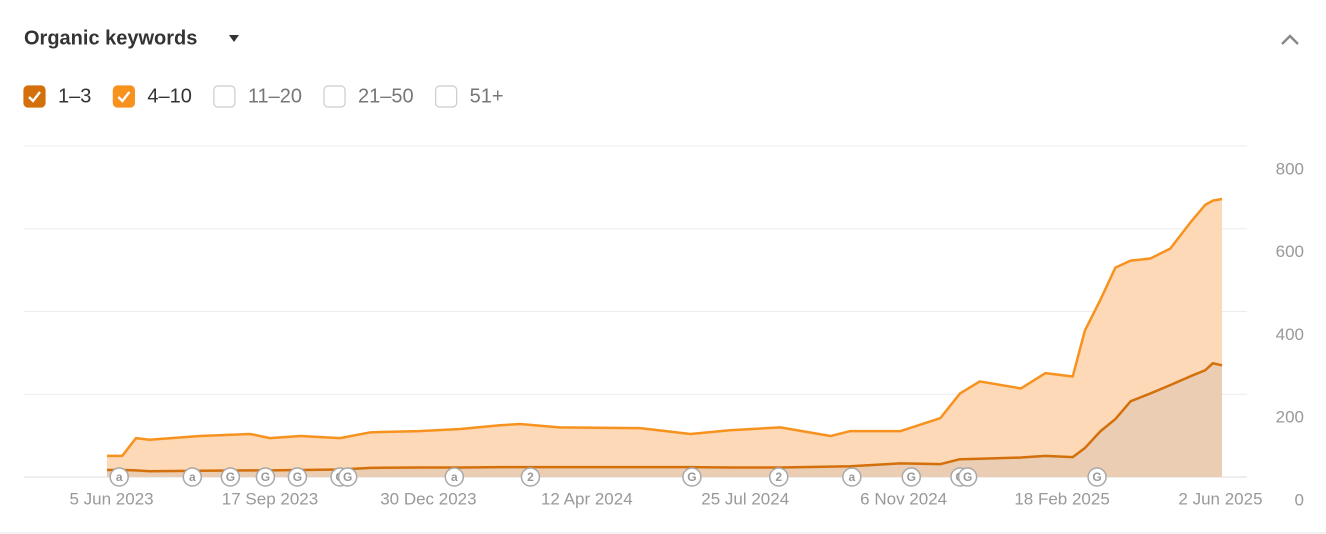 This screenshot has width=1326, height=534. What do you see at coordinates (487, 96) in the screenshot?
I see `legend-label: 51+` at bounding box center [487, 96].